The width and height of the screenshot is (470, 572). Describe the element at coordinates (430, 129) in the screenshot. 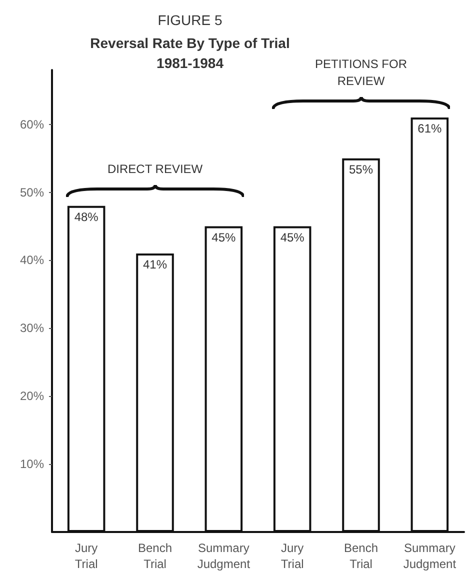

I see `data-label: 61%` at that location.